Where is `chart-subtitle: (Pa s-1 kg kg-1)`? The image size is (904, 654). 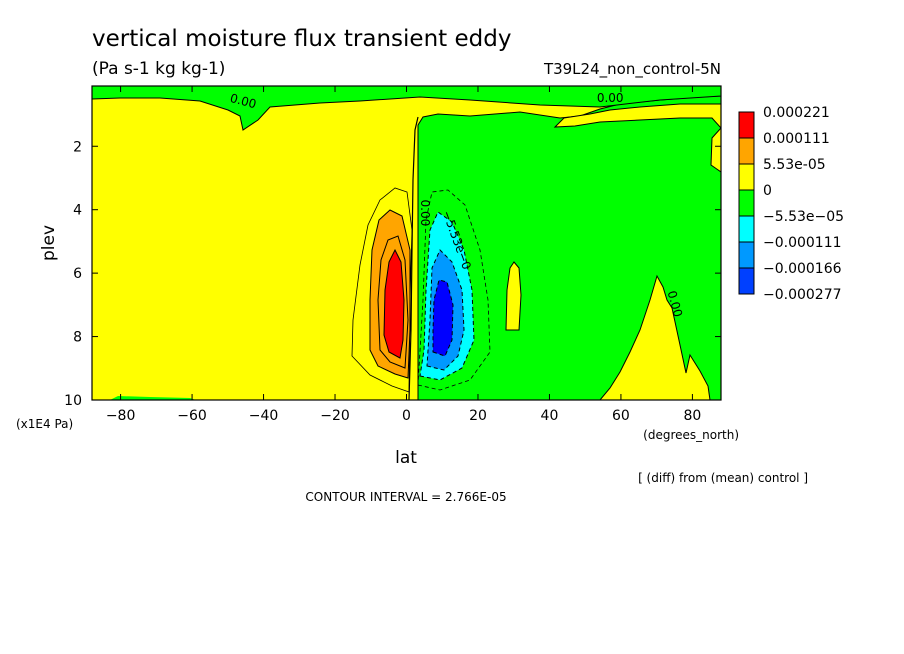 chart-subtitle: (Pa s-1 kg kg-1) is located at coordinates (158, 69).